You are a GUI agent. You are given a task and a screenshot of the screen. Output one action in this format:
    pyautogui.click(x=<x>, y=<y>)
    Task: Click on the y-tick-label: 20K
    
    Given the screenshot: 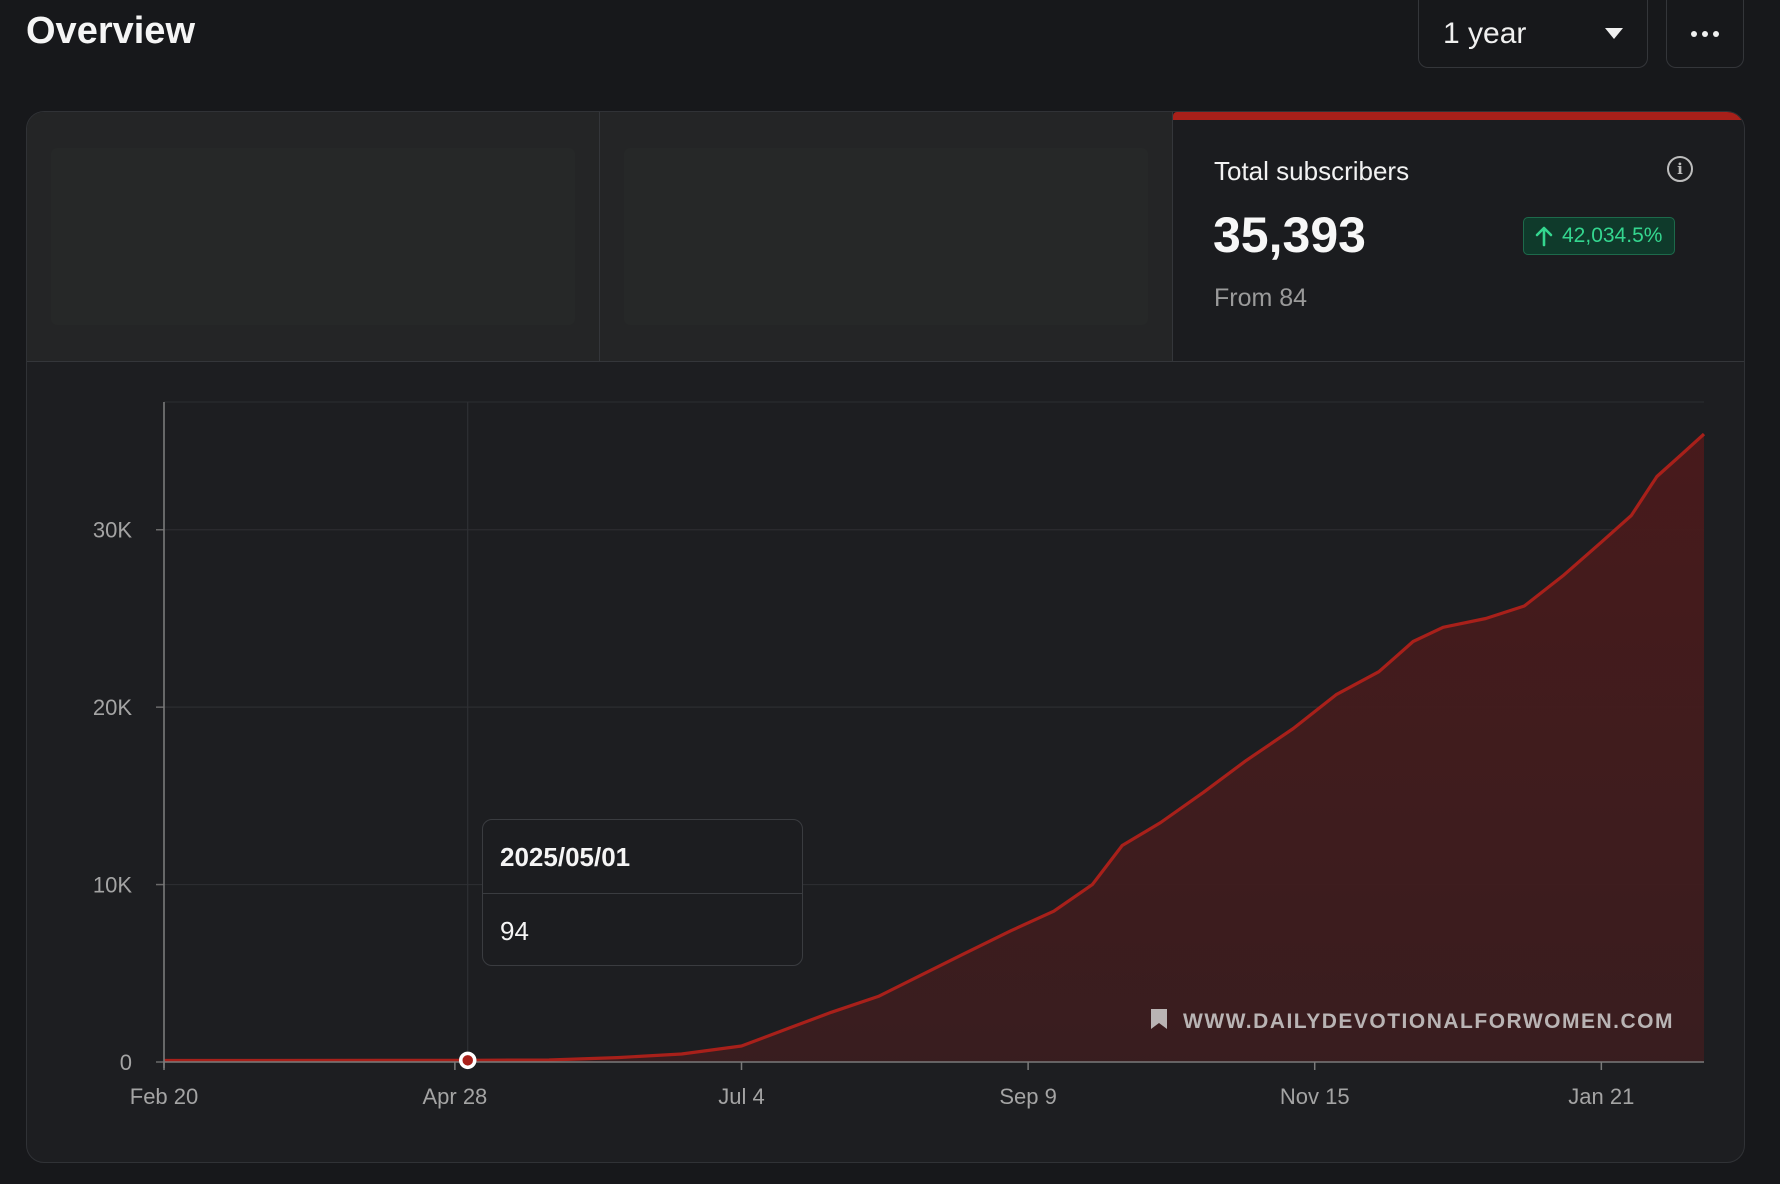 What is the action you would take?
    pyautogui.click(x=112, y=707)
    